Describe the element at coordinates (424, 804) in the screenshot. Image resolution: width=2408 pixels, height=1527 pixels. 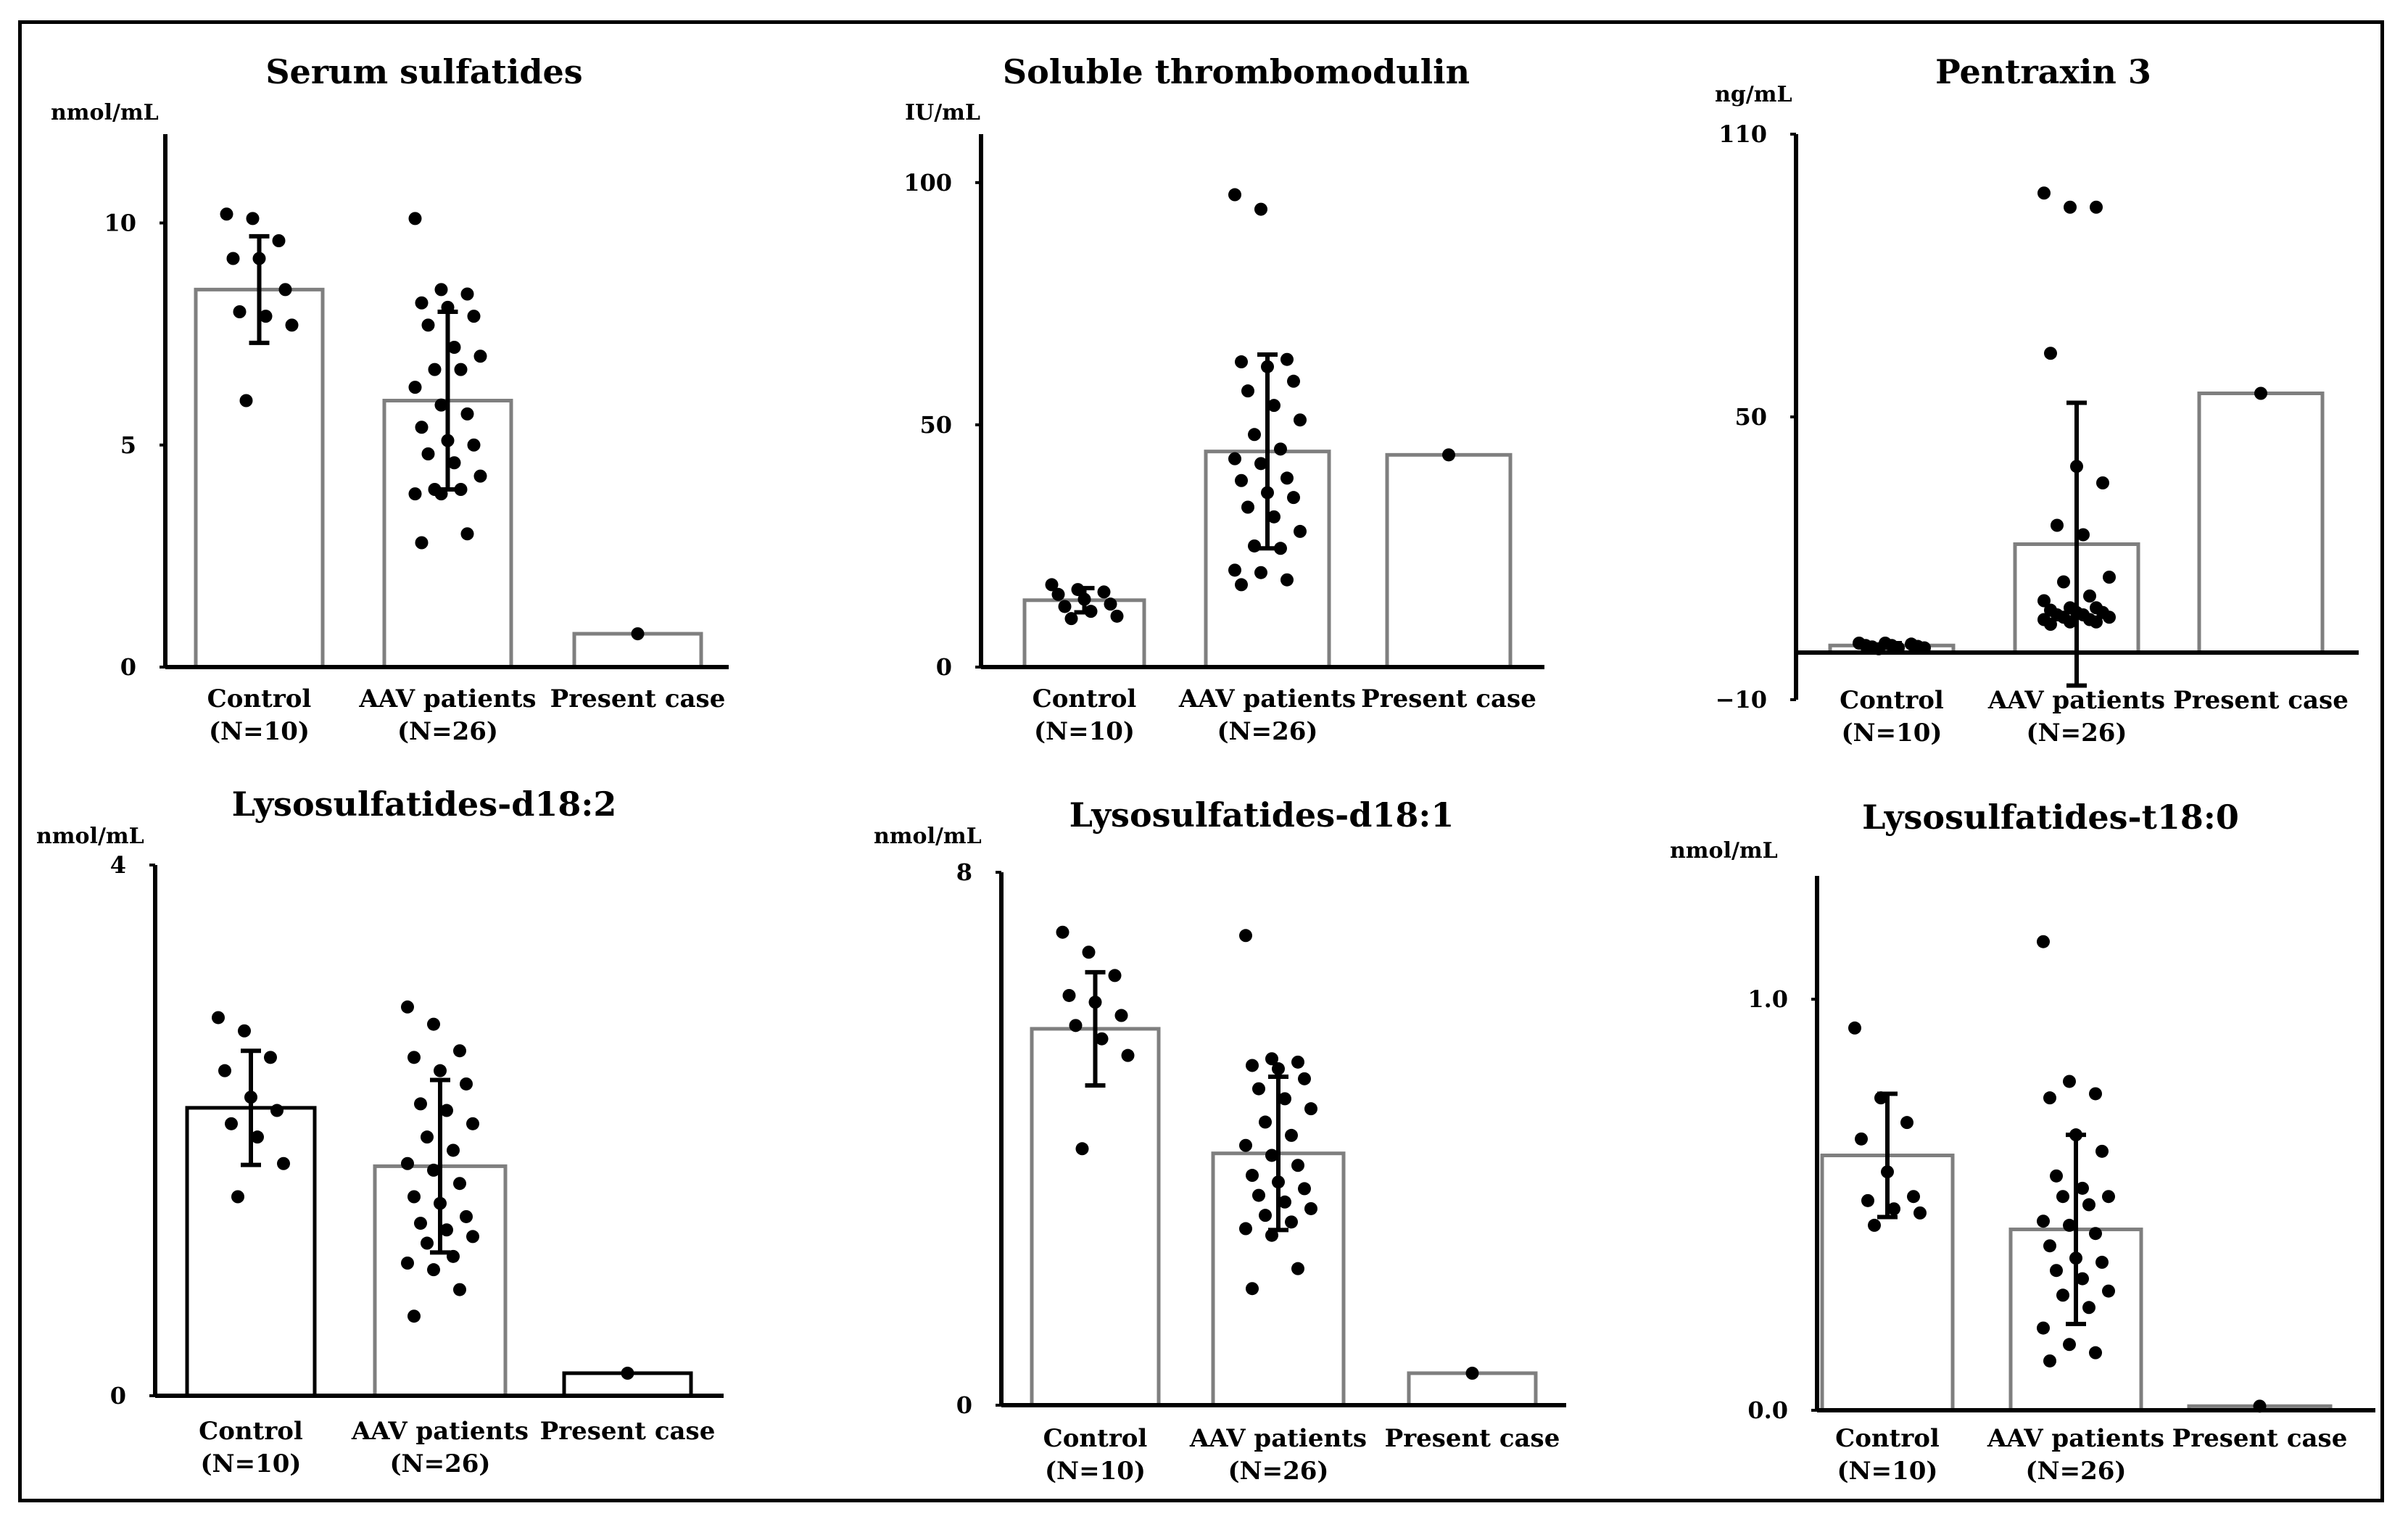
I see `chart-title: Lysosulfatides-d18:2` at that location.